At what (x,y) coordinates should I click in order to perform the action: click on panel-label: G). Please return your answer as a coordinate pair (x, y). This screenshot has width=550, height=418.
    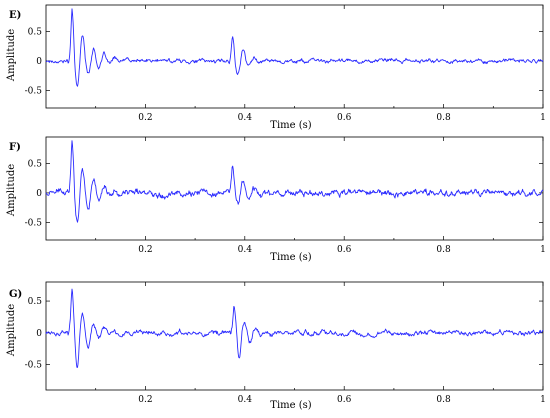
    Looking at the image, I should click on (15, 294).